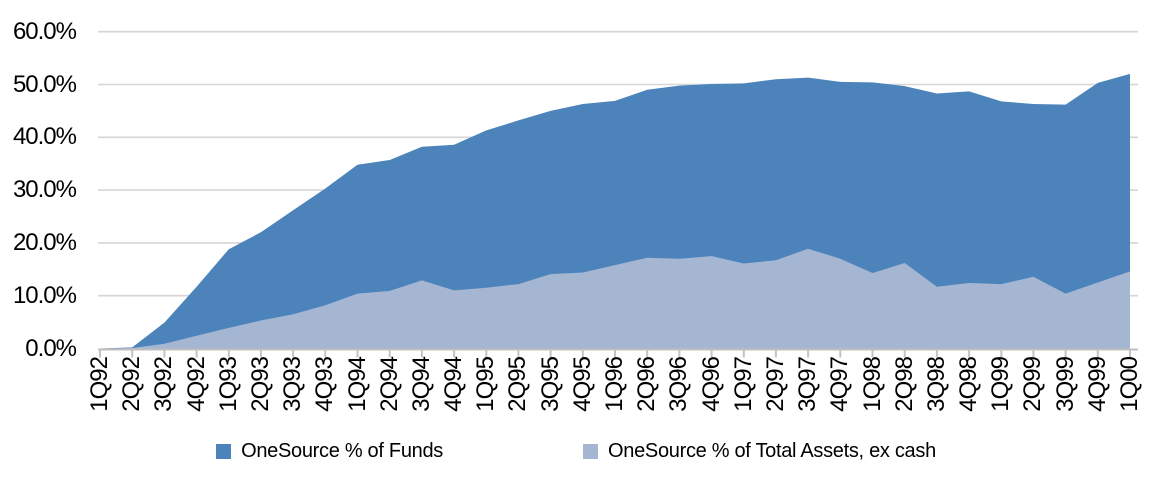 The image size is (1152, 496). What do you see at coordinates (486, 384) in the screenshot?
I see `x-axis-label-text: 1Q95` at bounding box center [486, 384].